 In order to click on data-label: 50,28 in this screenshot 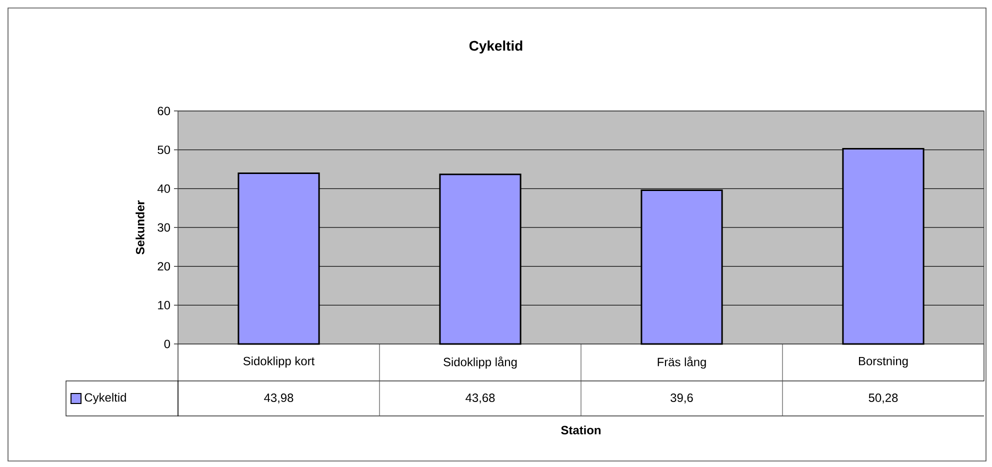, I will do `click(883, 399)`.